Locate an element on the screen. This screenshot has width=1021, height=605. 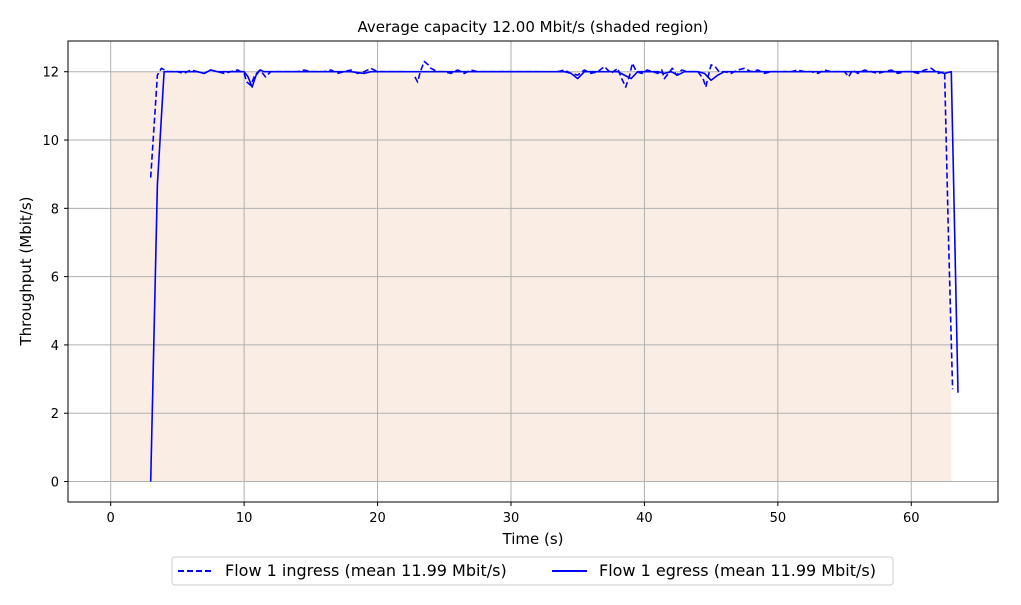
x-tick-label: 60 is located at coordinates (911, 518).